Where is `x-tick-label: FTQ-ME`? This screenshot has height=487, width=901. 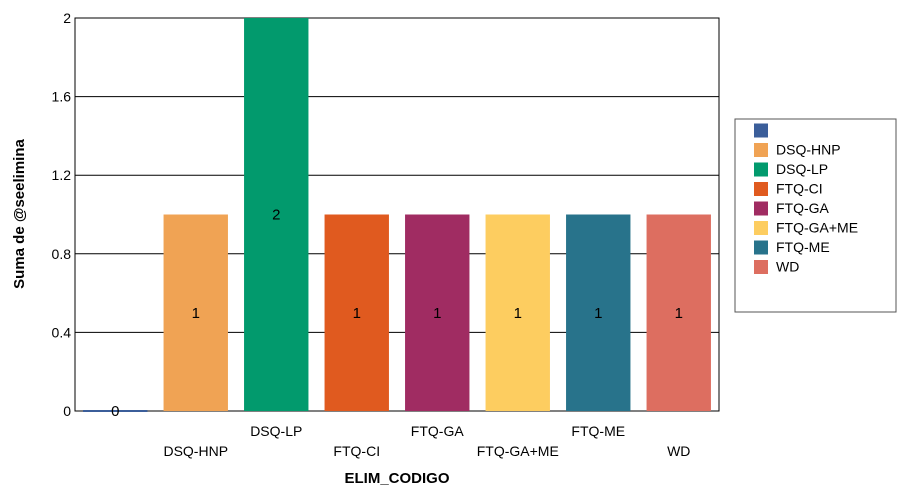
x-tick-label: FTQ-ME is located at coordinates (598, 431).